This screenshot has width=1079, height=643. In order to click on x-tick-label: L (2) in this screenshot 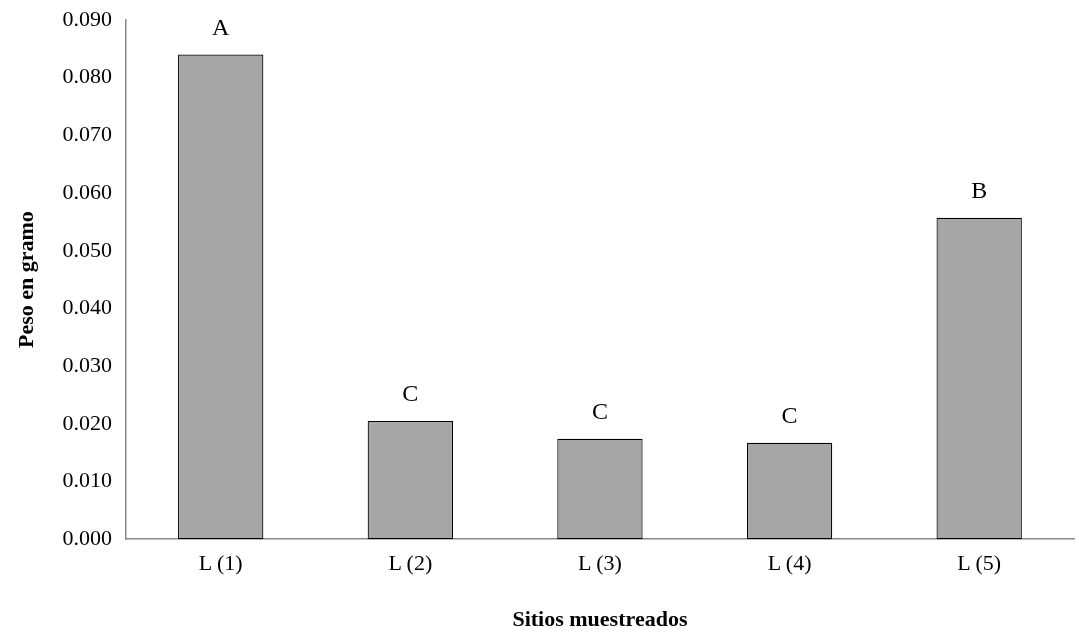, I will do `click(410, 563)`.